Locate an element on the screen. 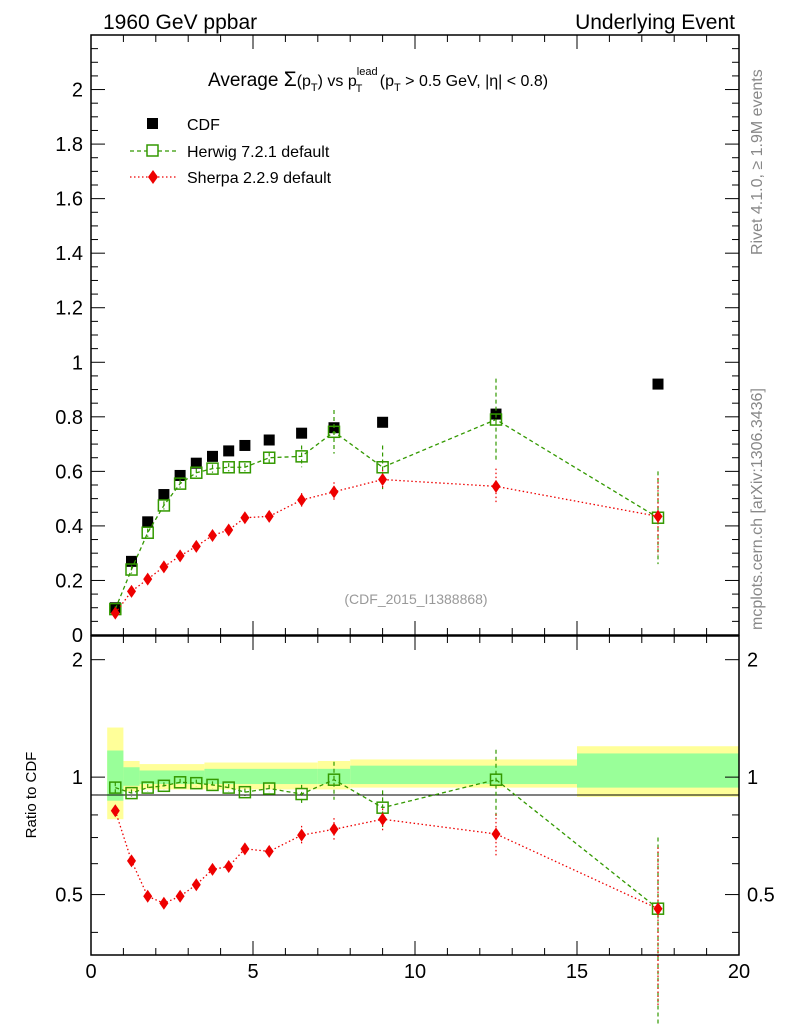 The image size is (786, 1024). herwig-line is located at coordinates (386, 514).